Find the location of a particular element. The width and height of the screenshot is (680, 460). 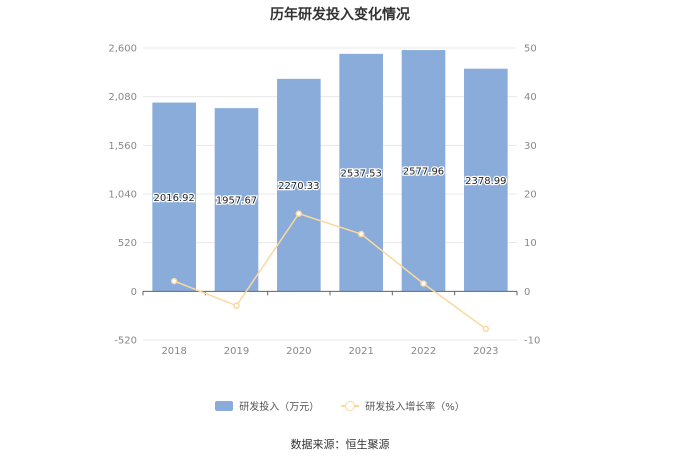

chart-title: 历年研发投入变化情况 is located at coordinates (340, 15).